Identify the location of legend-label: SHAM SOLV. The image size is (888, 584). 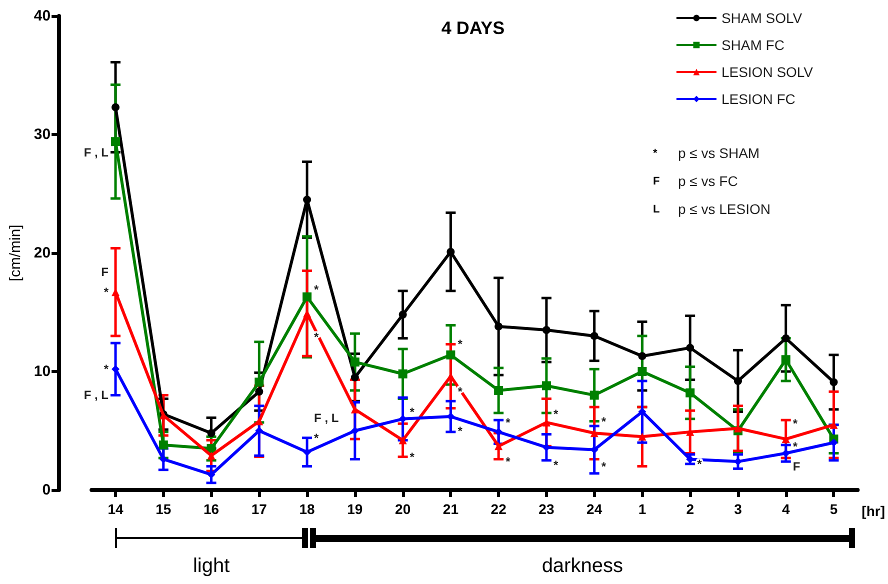
(762, 18).